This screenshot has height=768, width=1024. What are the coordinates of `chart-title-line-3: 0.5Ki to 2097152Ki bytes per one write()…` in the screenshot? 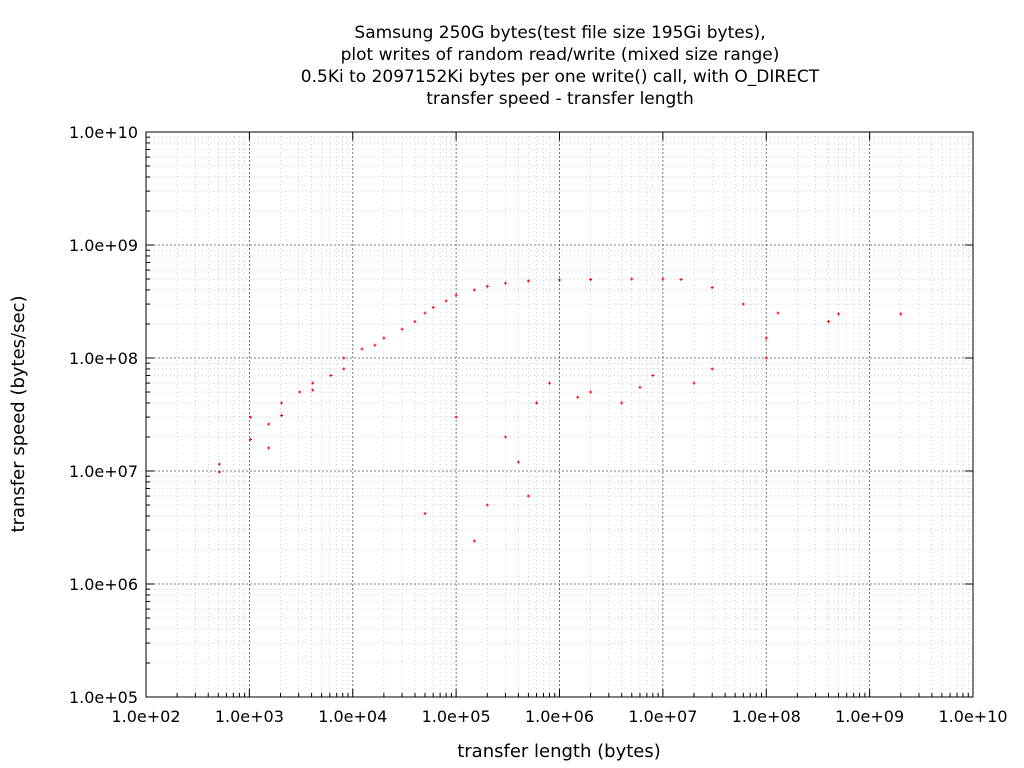 It's located at (560, 77).